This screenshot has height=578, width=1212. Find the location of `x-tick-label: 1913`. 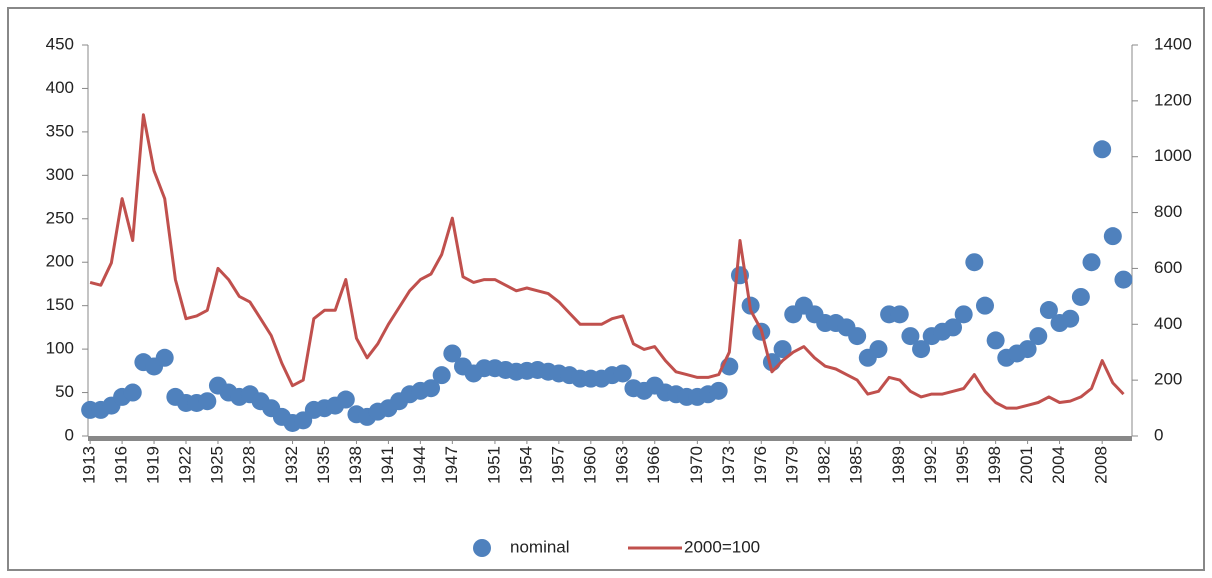

x-tick-label: 1913 is located at coordinates (89, 465).